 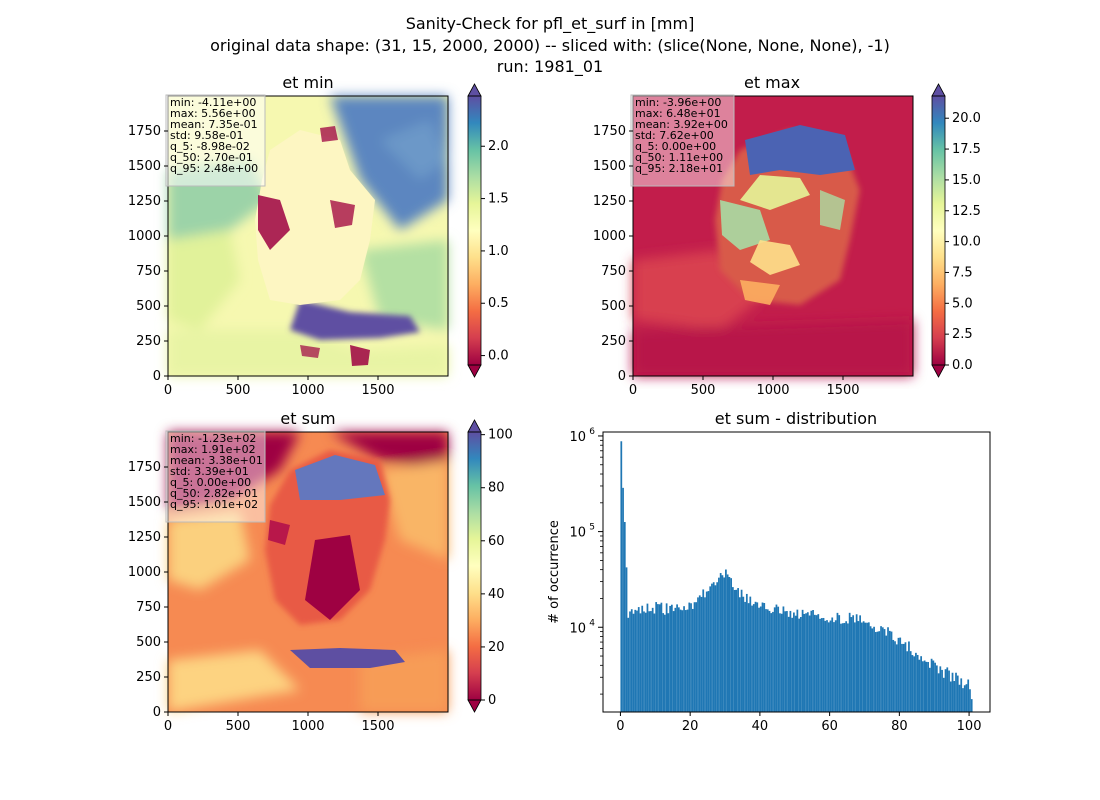 What do you see at coordinates (216, 460) in the screenshot?
I see `stat-line: mean: 3.38e+01` at bounding box center [216, 460].